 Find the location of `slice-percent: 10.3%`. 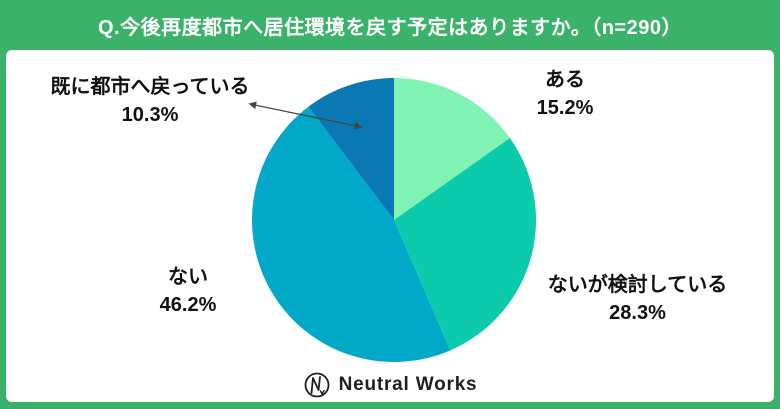

slice-percent: 10.3% is located at coordinates (150, 115).